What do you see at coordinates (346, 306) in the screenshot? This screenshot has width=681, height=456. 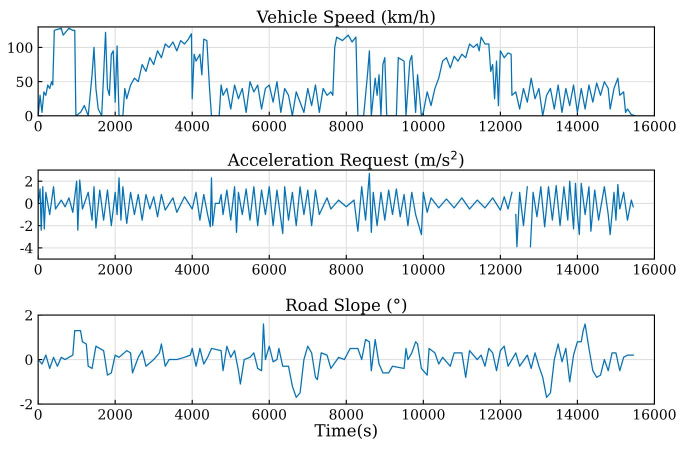 I see `chart-title: Road Slope (°)` at bounding box center [346, 306].